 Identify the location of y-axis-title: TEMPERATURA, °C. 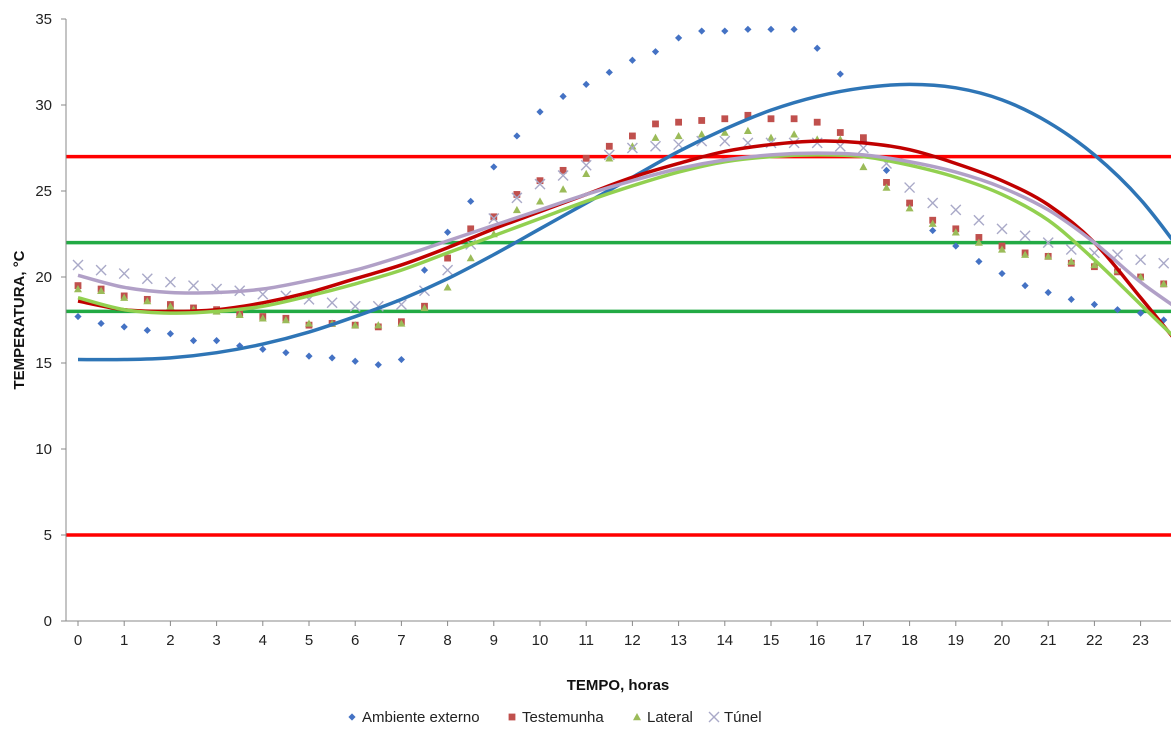
(19, 319).